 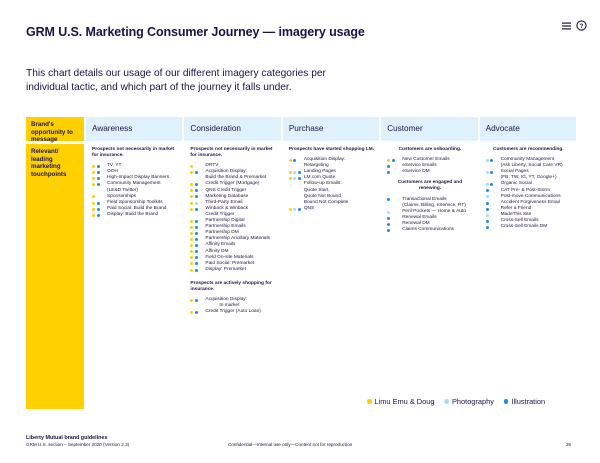 I want to click on touchpoint-item: Community Management, so click(x=134, y=184).